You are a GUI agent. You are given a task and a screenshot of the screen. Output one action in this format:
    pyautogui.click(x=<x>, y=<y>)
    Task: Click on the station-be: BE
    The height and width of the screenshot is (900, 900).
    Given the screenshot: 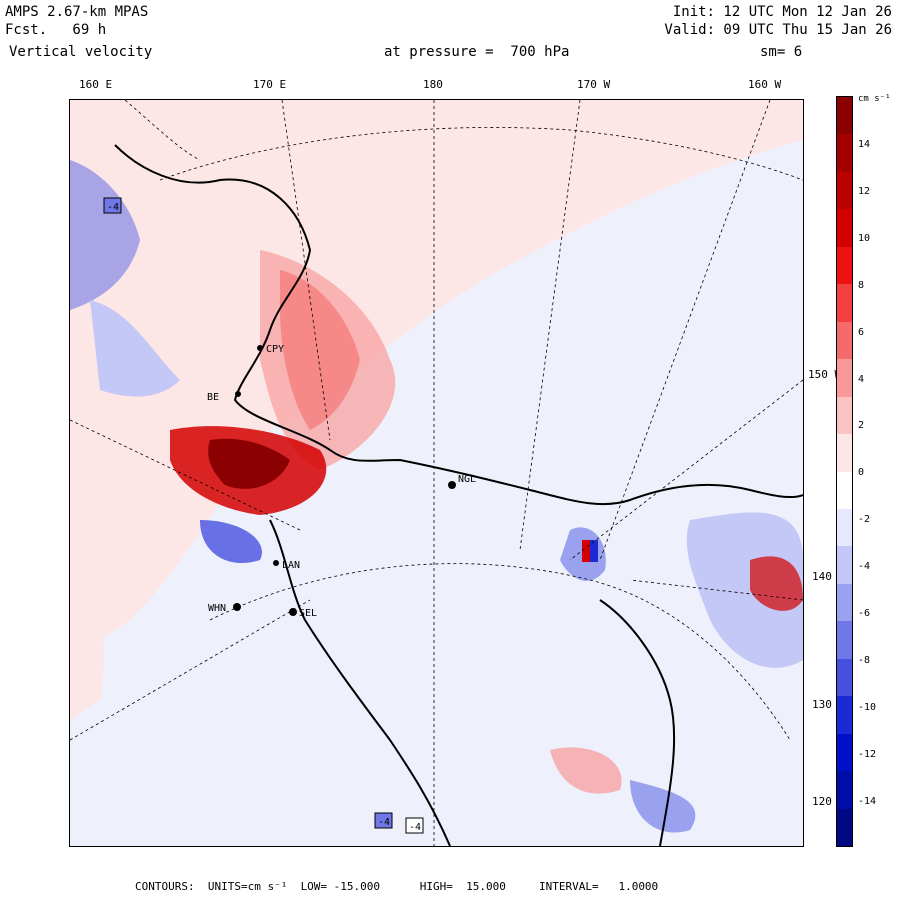 What is the action you would take?
    pyautogui.click(x=224, y=397)
    